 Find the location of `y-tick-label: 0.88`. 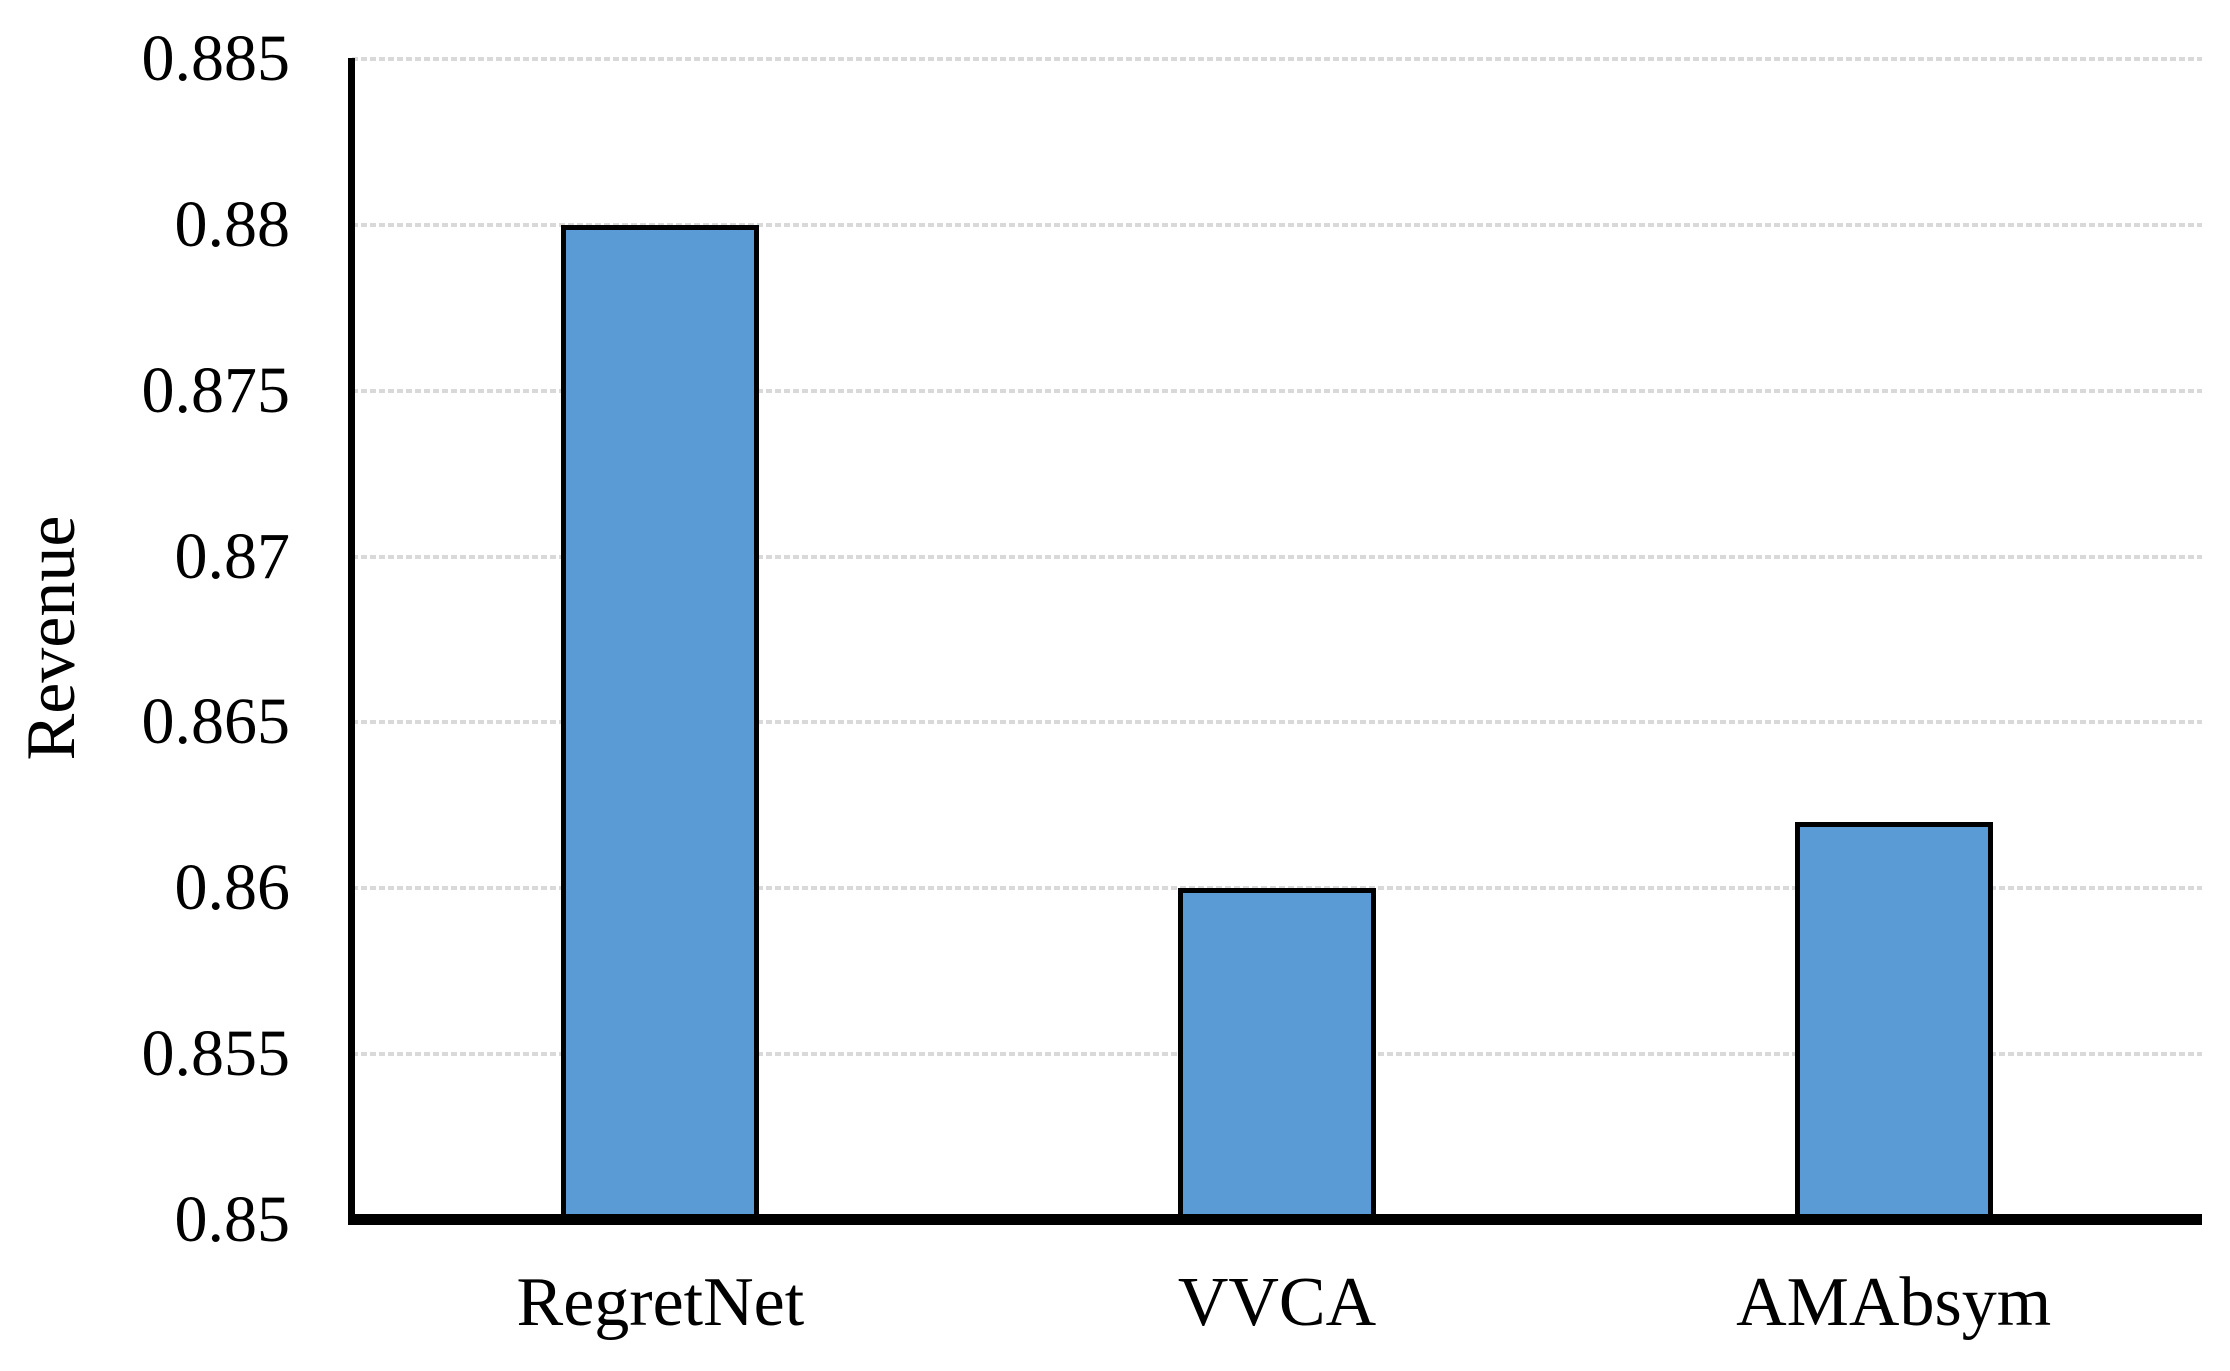

y-tick-label: 0.88 is located at coordinates (232, 224).